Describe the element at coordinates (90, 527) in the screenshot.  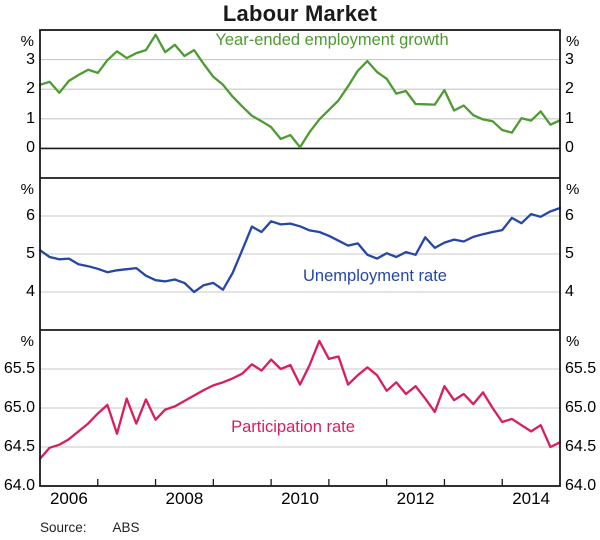
I see `source-note: Source: ABS` at that location.